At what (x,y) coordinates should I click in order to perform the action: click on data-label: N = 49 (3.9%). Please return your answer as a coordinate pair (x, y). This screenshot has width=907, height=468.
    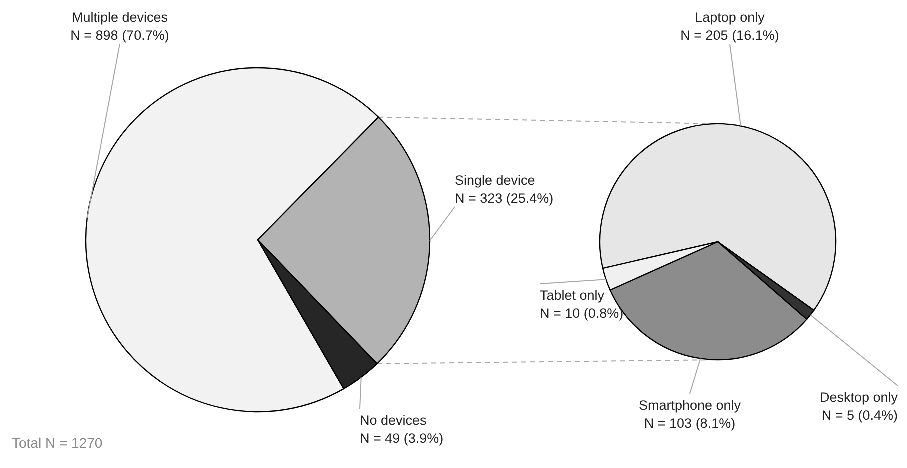
    Looking at the image, I should click on (402, 438).